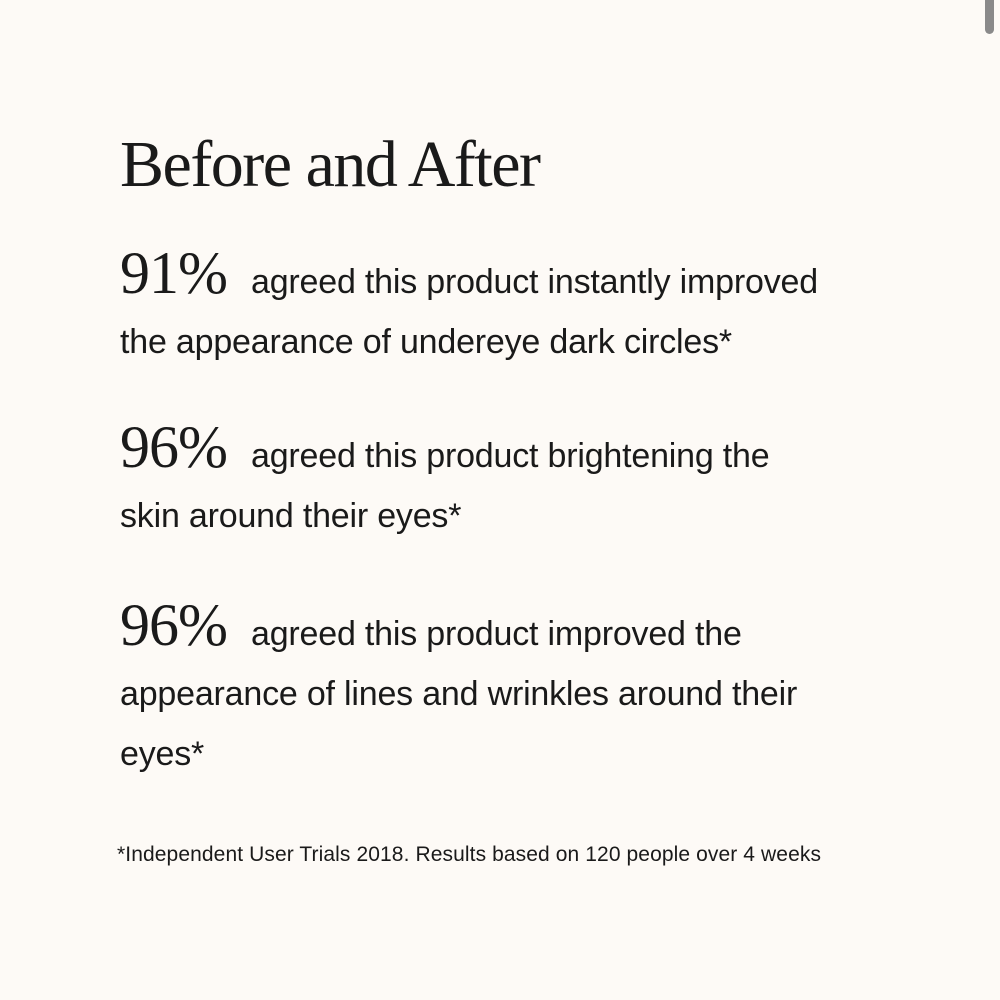 This screenshot has height=1000, width=1000. Describe the element at coordinates (534, 282) in the screenshot. I see `stat-text-line: agreed this product instantly improved` at that location.